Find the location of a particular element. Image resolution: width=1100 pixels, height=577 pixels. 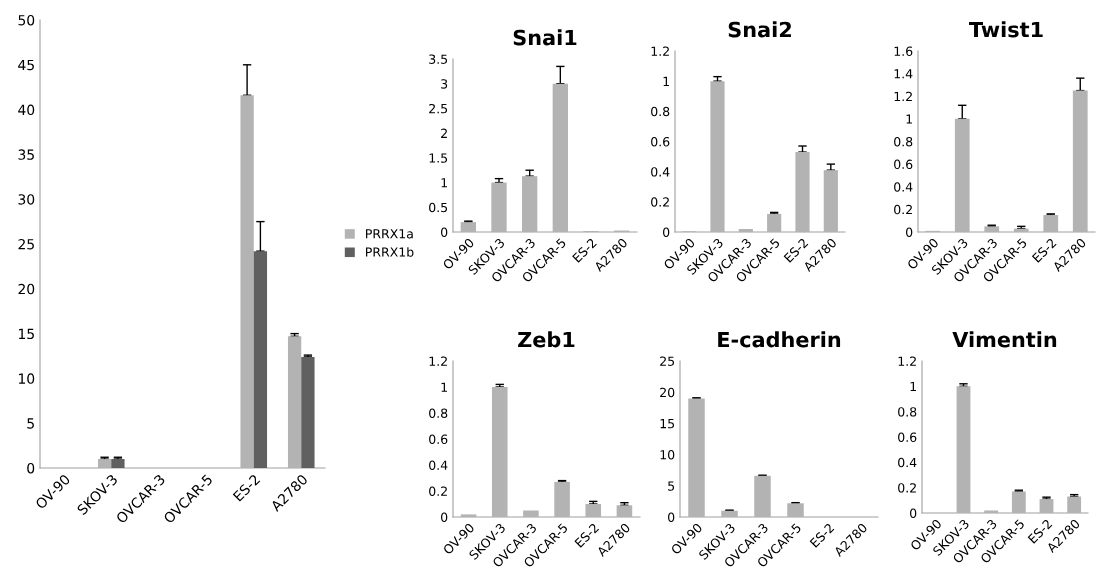

y-tick-label: 30 is located at coordinates (26, 199).